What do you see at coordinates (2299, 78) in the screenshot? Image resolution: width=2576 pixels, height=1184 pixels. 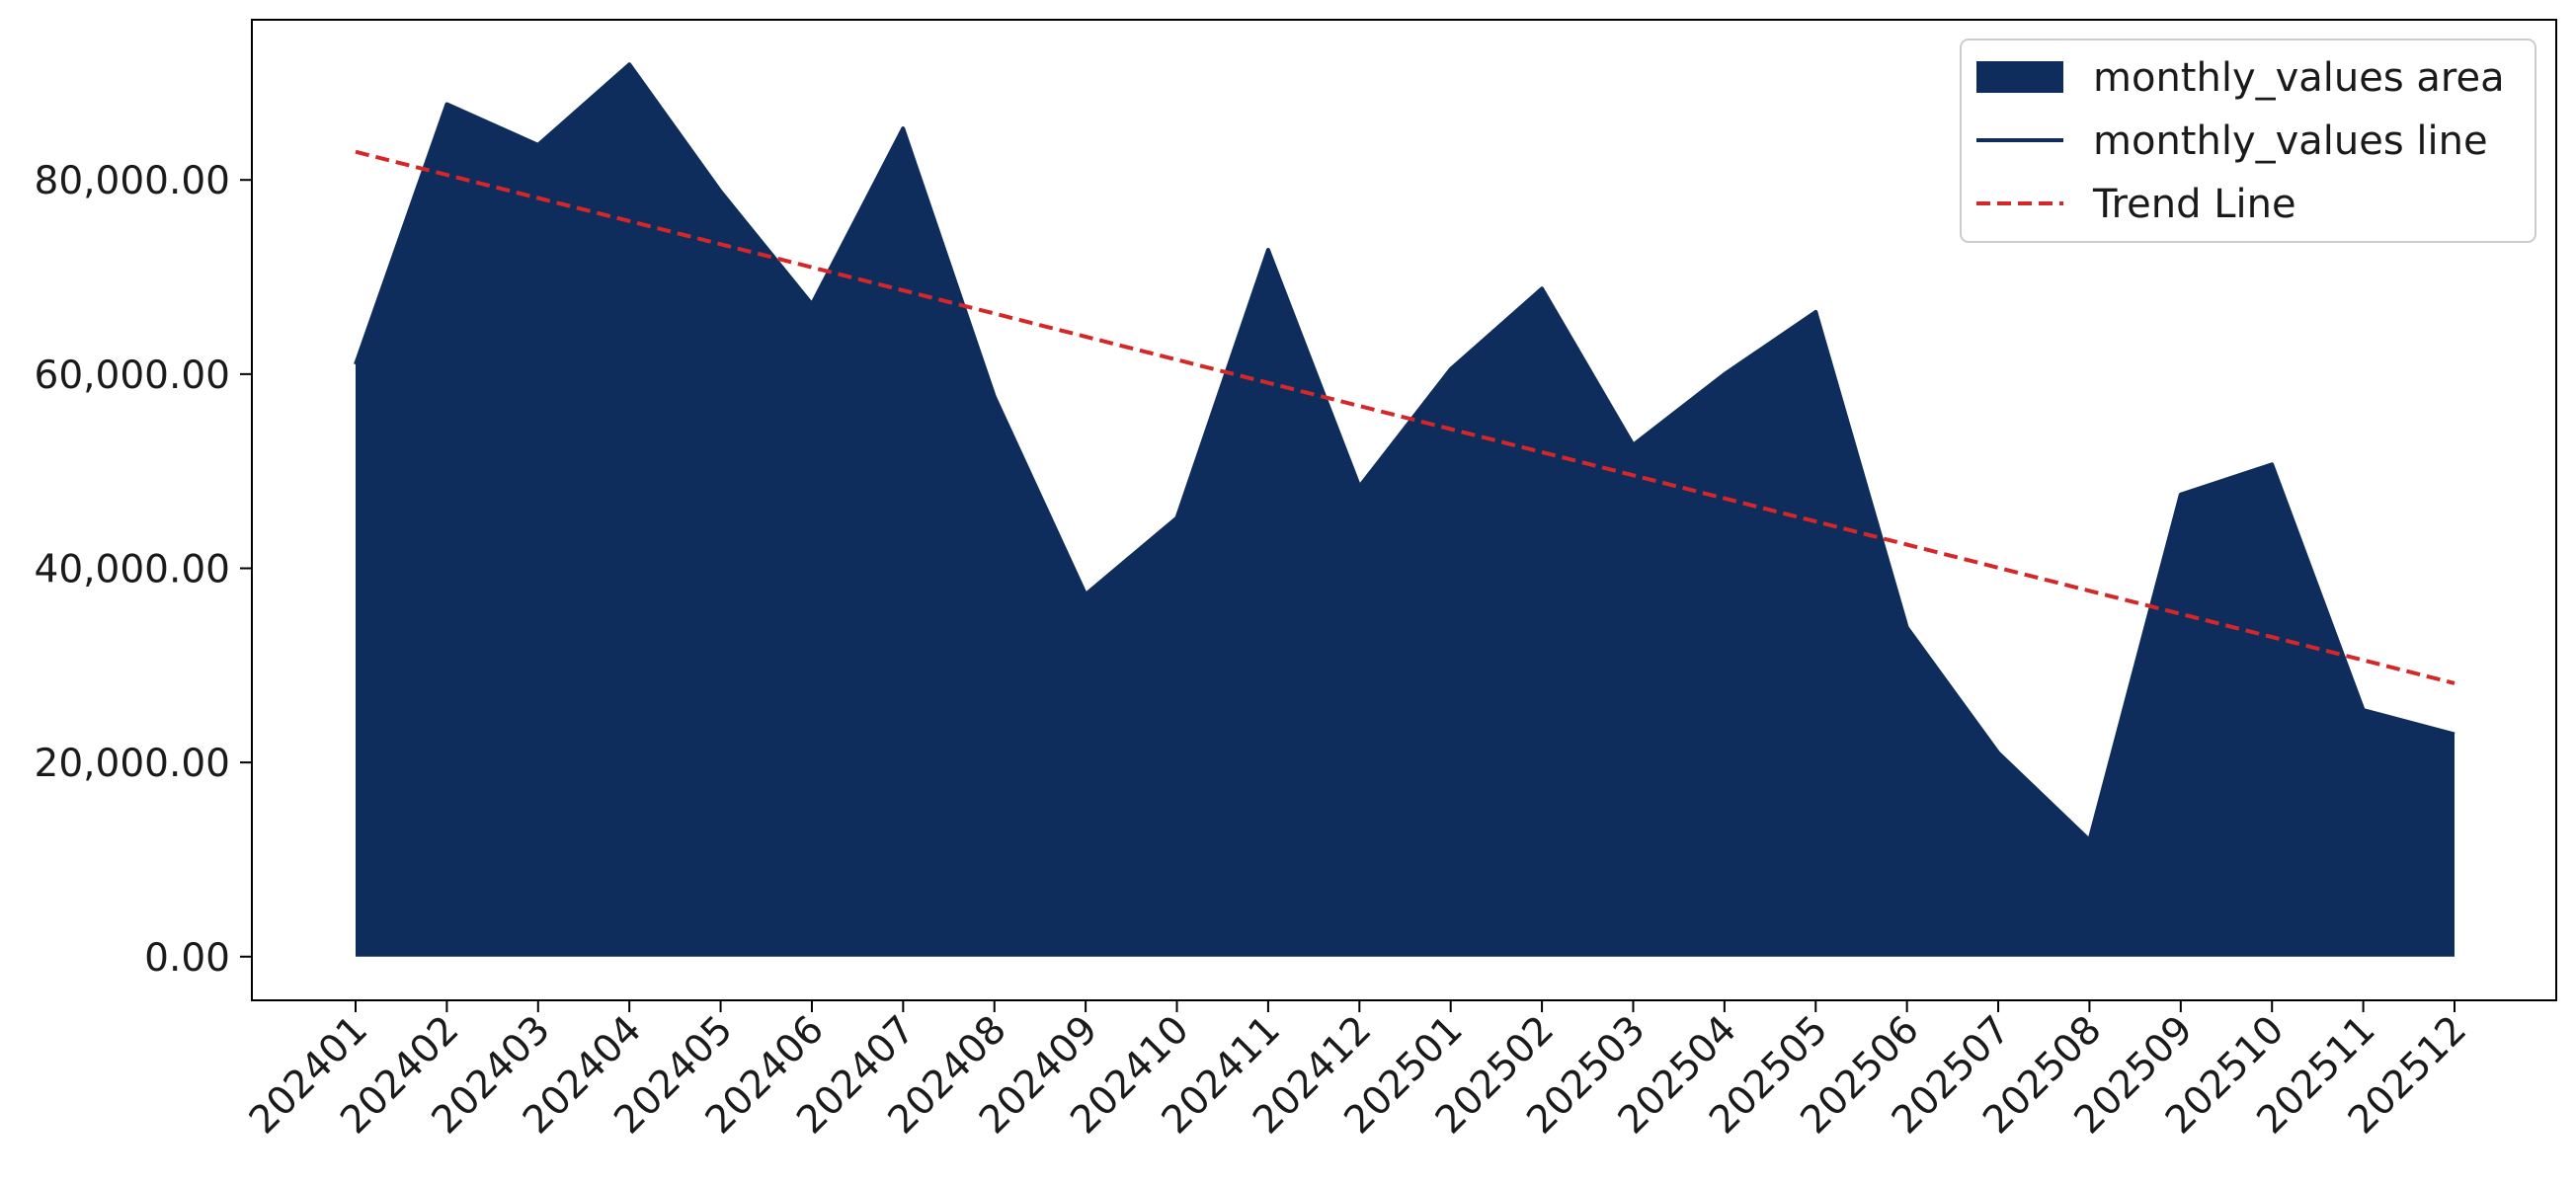 I see `legend-label: monthly_values area` at bounding box center [2299, 78].